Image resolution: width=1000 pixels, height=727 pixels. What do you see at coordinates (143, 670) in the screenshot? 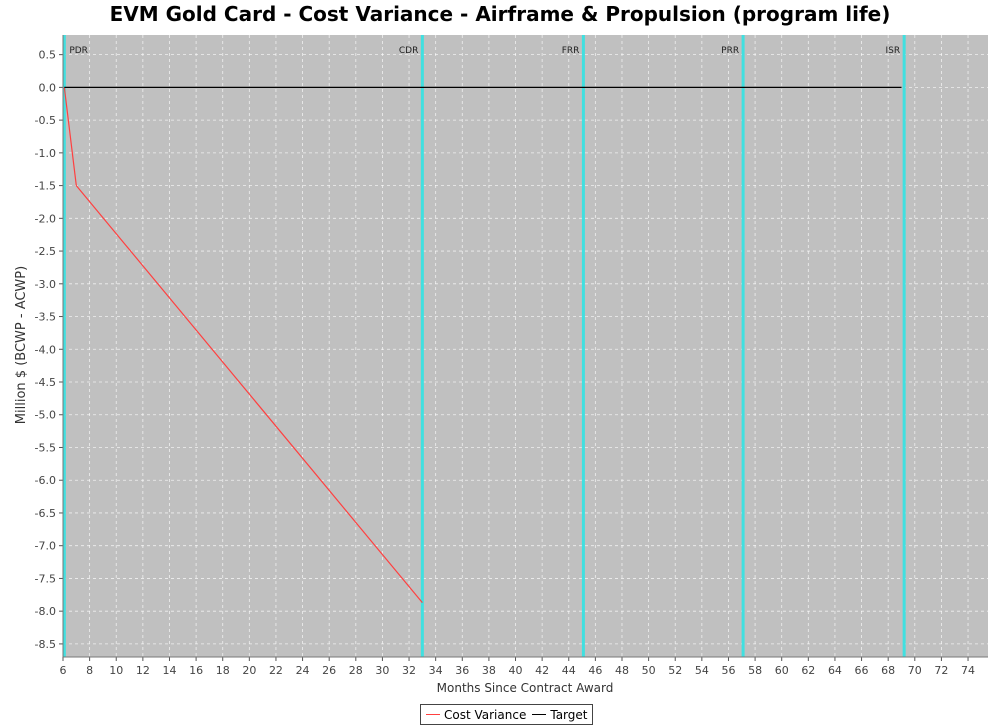
I see `x-tick-label: 12` at bounding box center [143, 670].